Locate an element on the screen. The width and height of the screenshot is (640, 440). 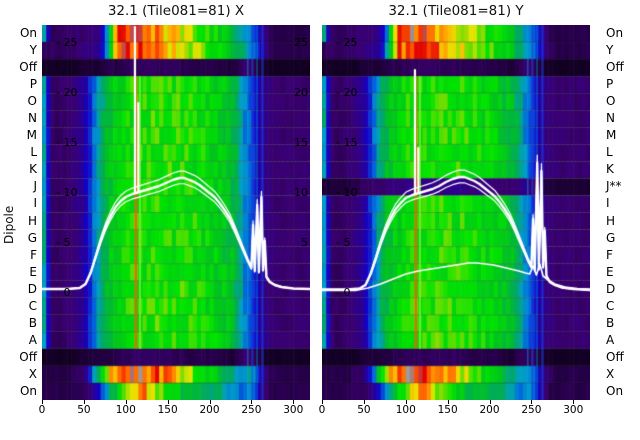
dipole-label-left: M is located at coordinates (31, 135).